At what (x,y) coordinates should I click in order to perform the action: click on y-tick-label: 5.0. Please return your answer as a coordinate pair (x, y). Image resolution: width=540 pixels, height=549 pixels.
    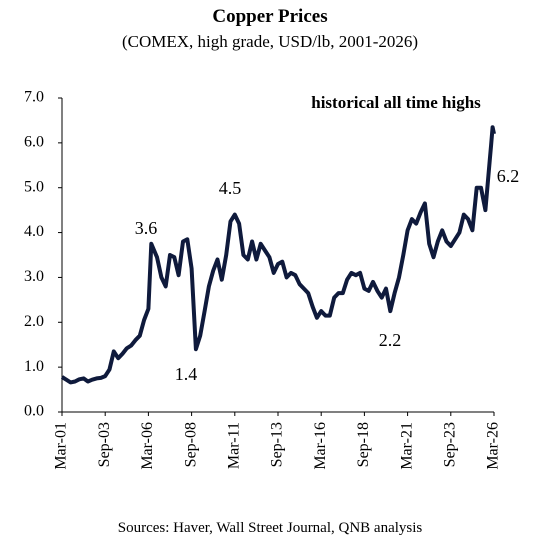
    Looking at the image, I should click on (34, 186).